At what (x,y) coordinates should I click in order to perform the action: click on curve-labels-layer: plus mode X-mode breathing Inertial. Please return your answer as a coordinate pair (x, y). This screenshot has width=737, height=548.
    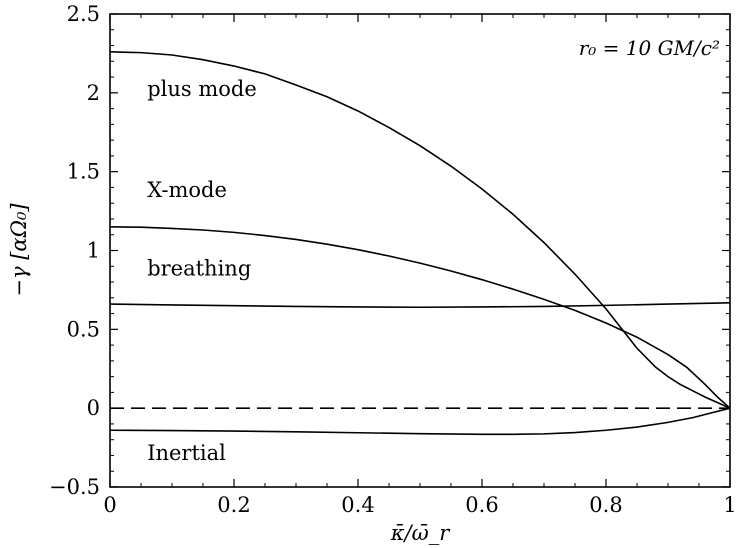
    Looking at the image, I should click on (202, 271).